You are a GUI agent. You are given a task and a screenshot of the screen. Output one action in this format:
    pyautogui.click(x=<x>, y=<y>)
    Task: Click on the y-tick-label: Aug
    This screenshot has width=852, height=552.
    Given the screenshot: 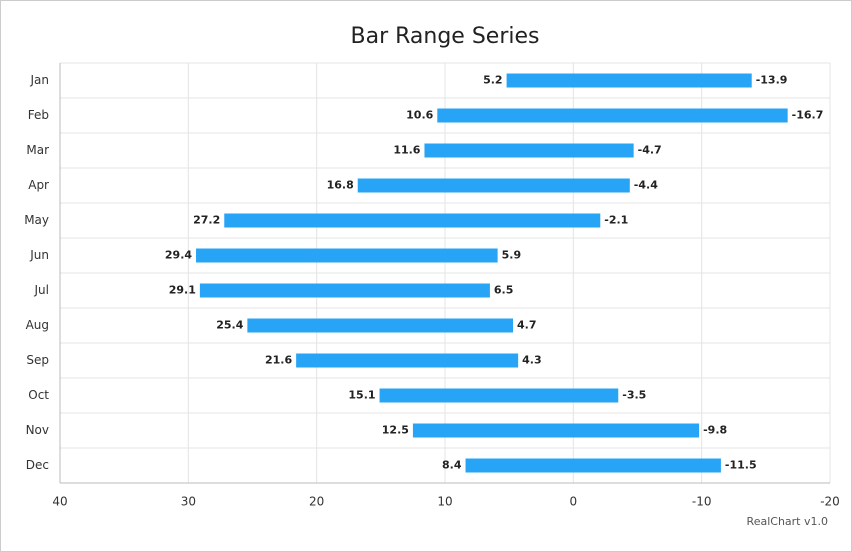 What is the action you would take?
    pyautogui.click(x=37, y=325)
    